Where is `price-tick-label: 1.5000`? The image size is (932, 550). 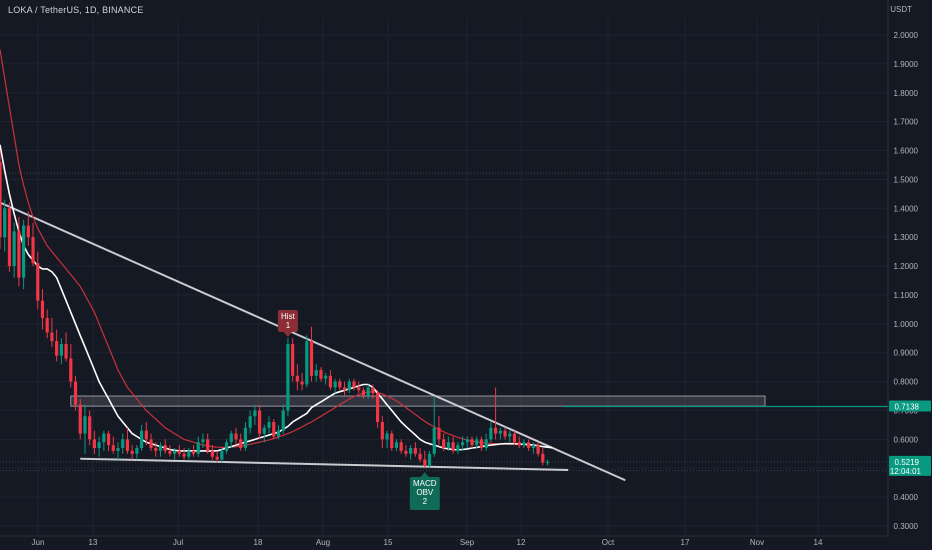 price-tick-label: 1.5000 is located at coordinates (906, 179).